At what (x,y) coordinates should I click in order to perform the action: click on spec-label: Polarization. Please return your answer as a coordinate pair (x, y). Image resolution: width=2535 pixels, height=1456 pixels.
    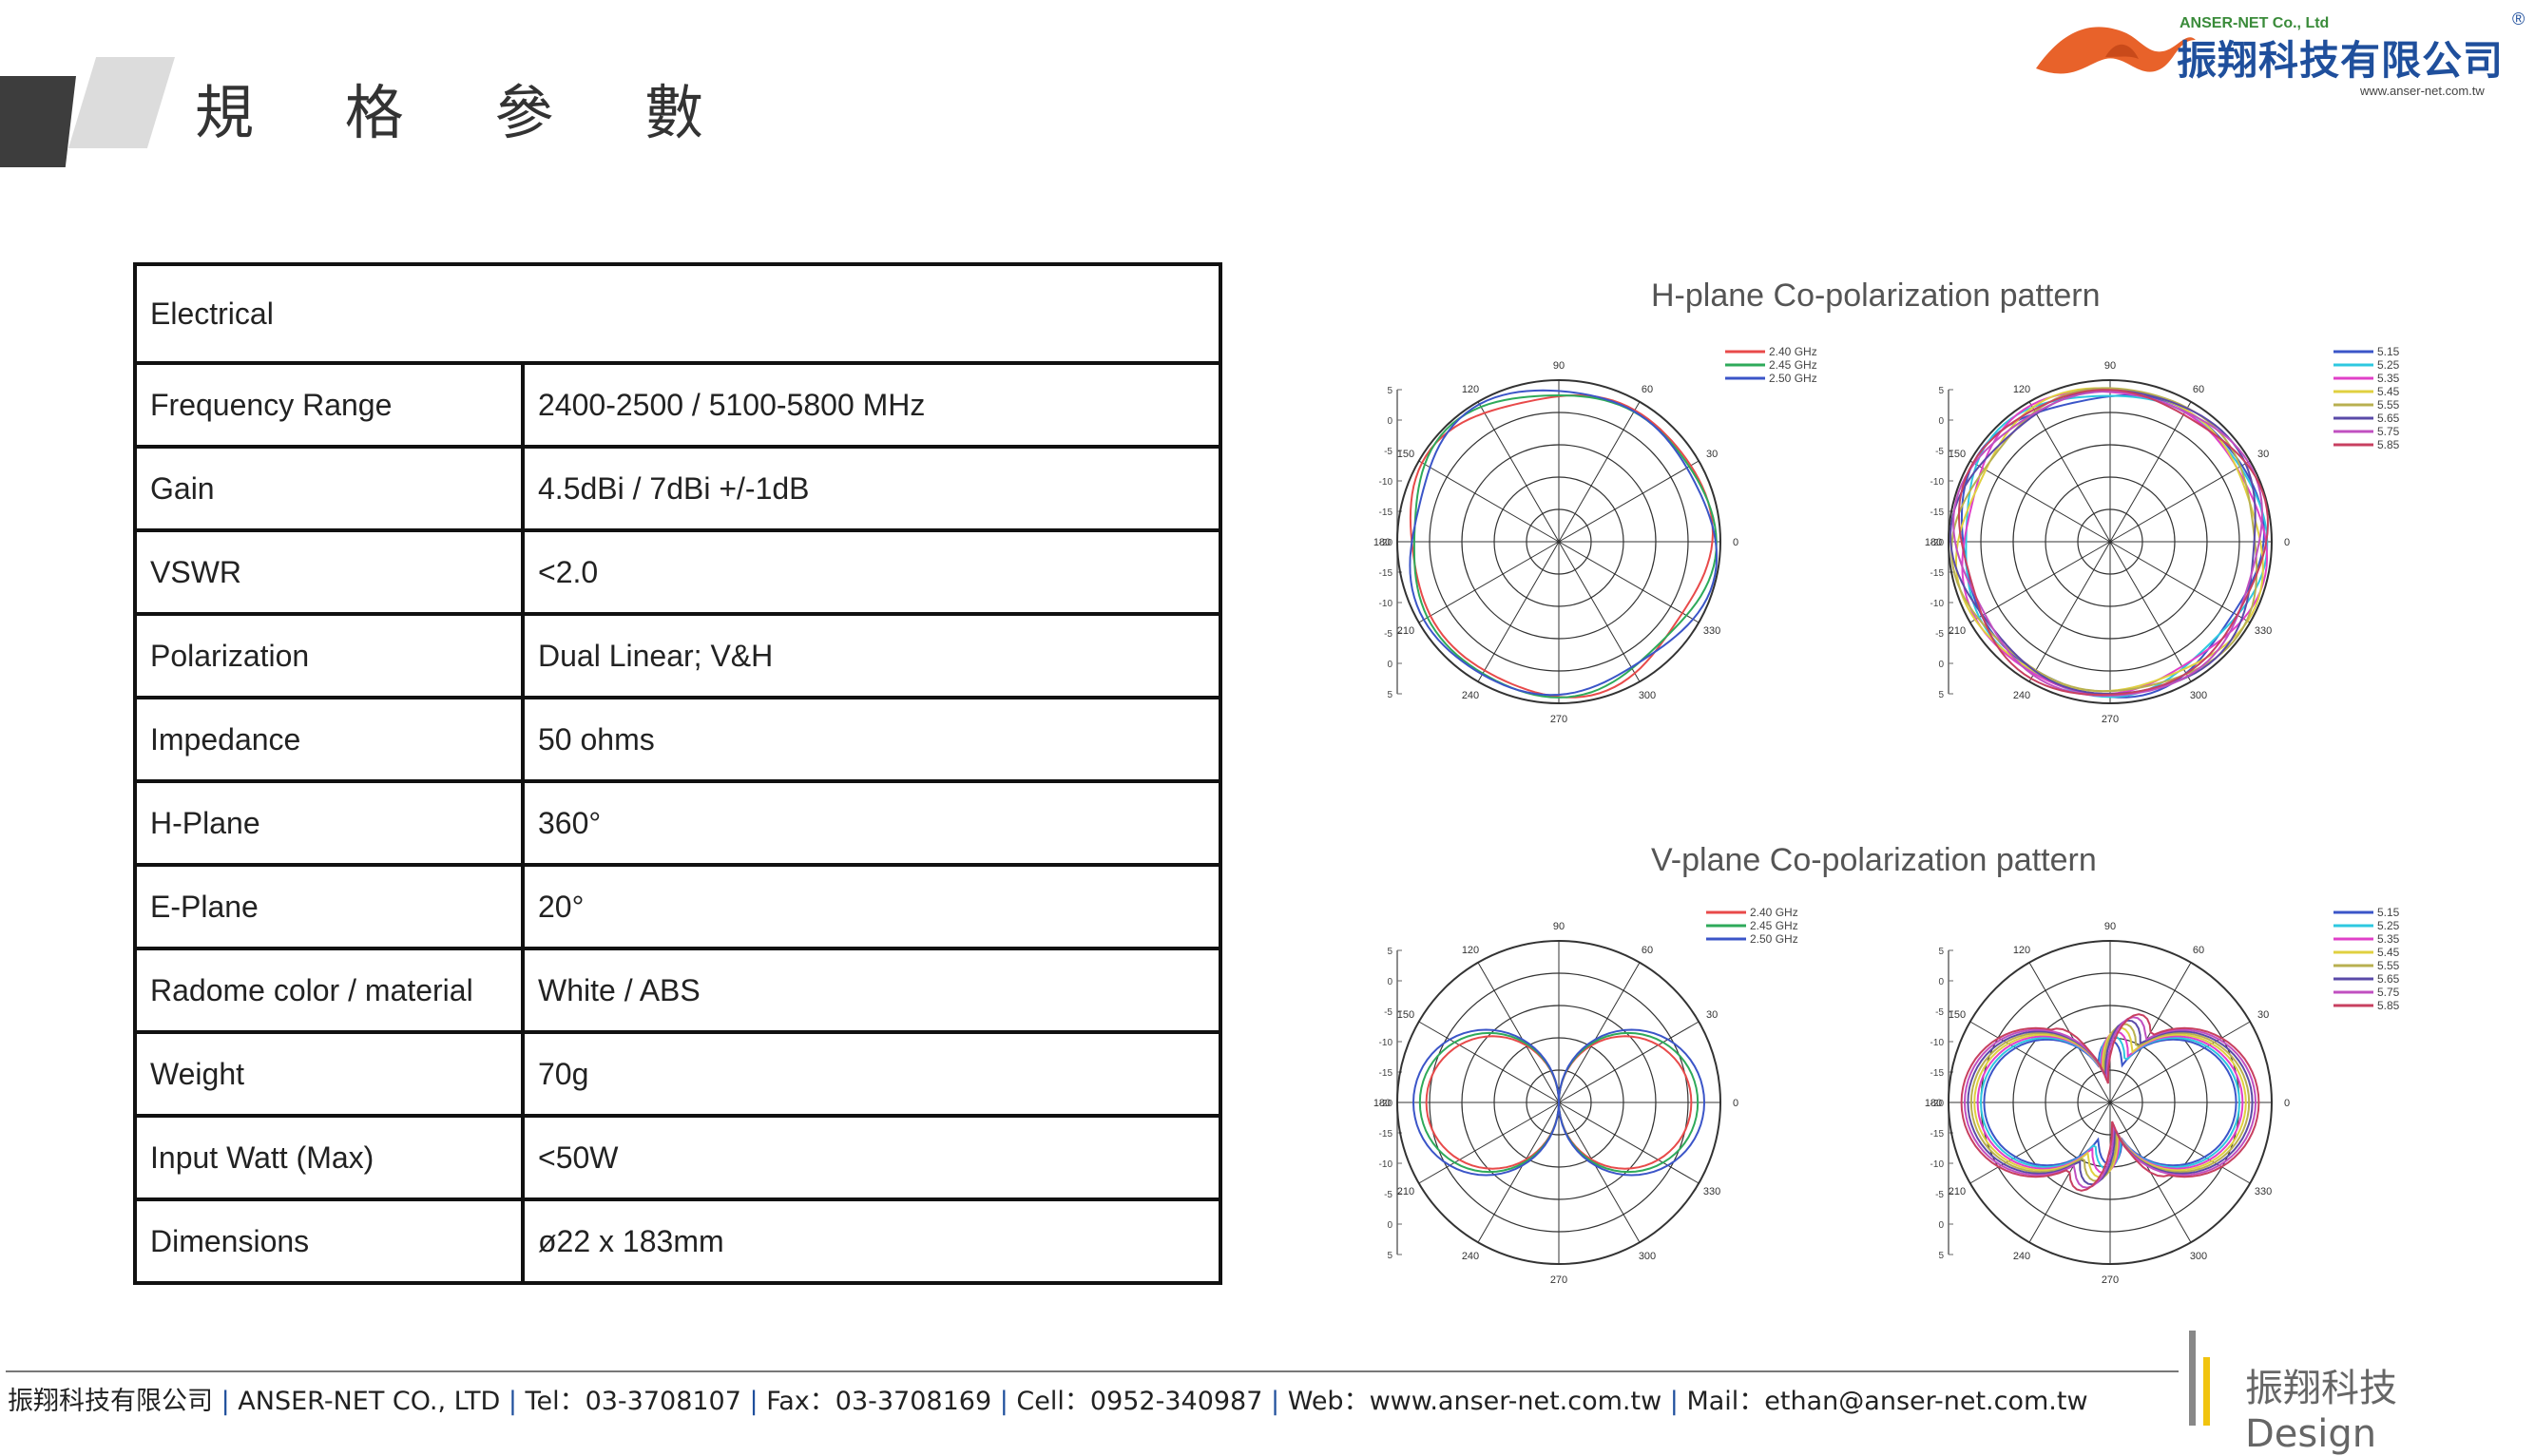
    Looking at the image, I should click on (329, 655).